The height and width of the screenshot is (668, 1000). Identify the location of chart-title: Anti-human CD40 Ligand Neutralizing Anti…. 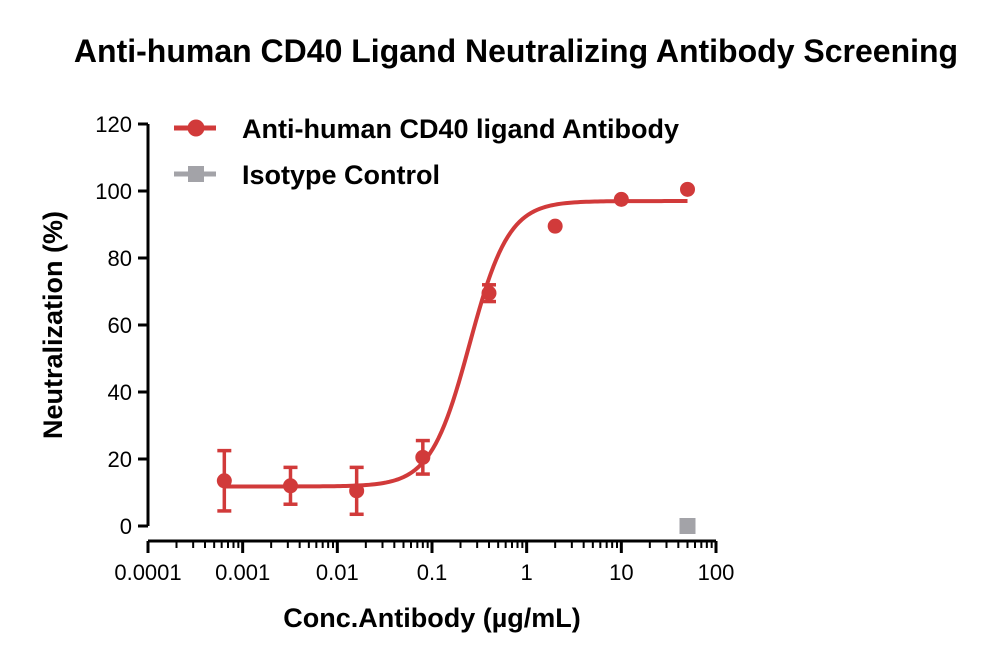
(516, 51).